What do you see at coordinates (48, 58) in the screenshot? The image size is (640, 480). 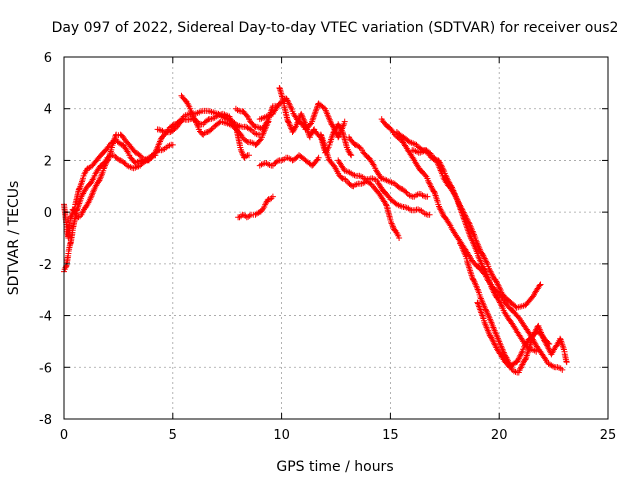 I see `y-tick-label: 6` at bounding box center [48, 58].